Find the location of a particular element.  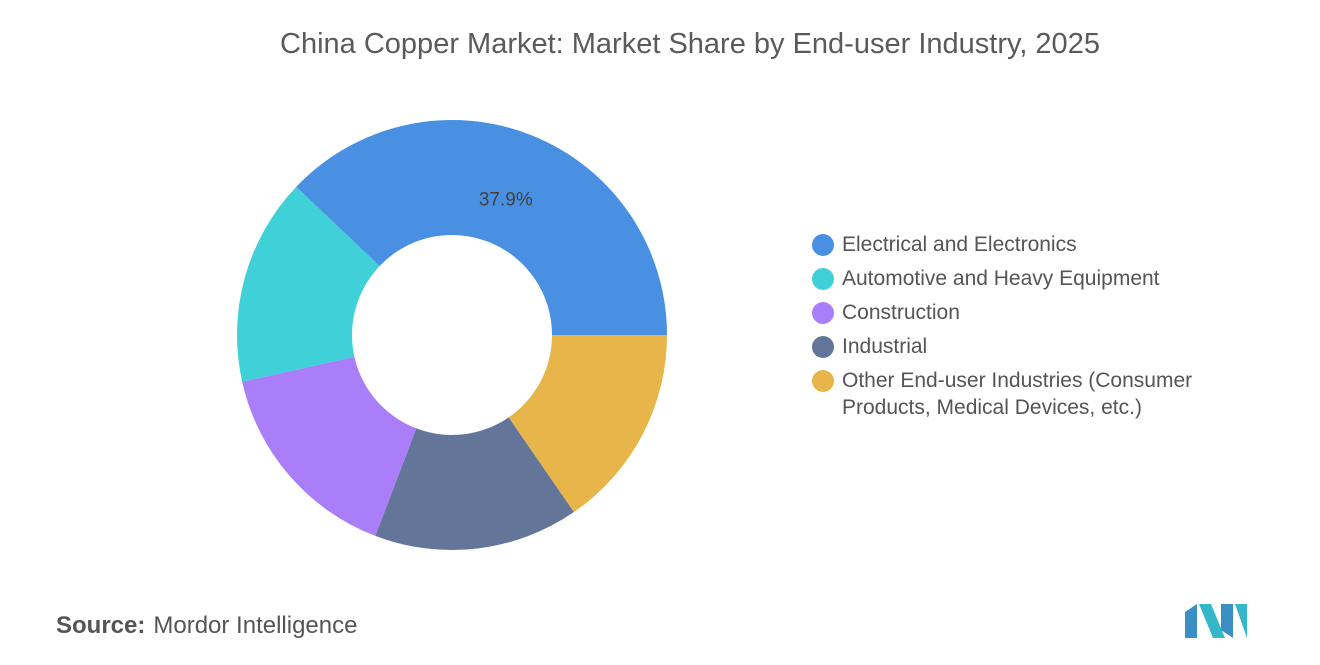

source-label: Source: is located at coordinates (101, 625).